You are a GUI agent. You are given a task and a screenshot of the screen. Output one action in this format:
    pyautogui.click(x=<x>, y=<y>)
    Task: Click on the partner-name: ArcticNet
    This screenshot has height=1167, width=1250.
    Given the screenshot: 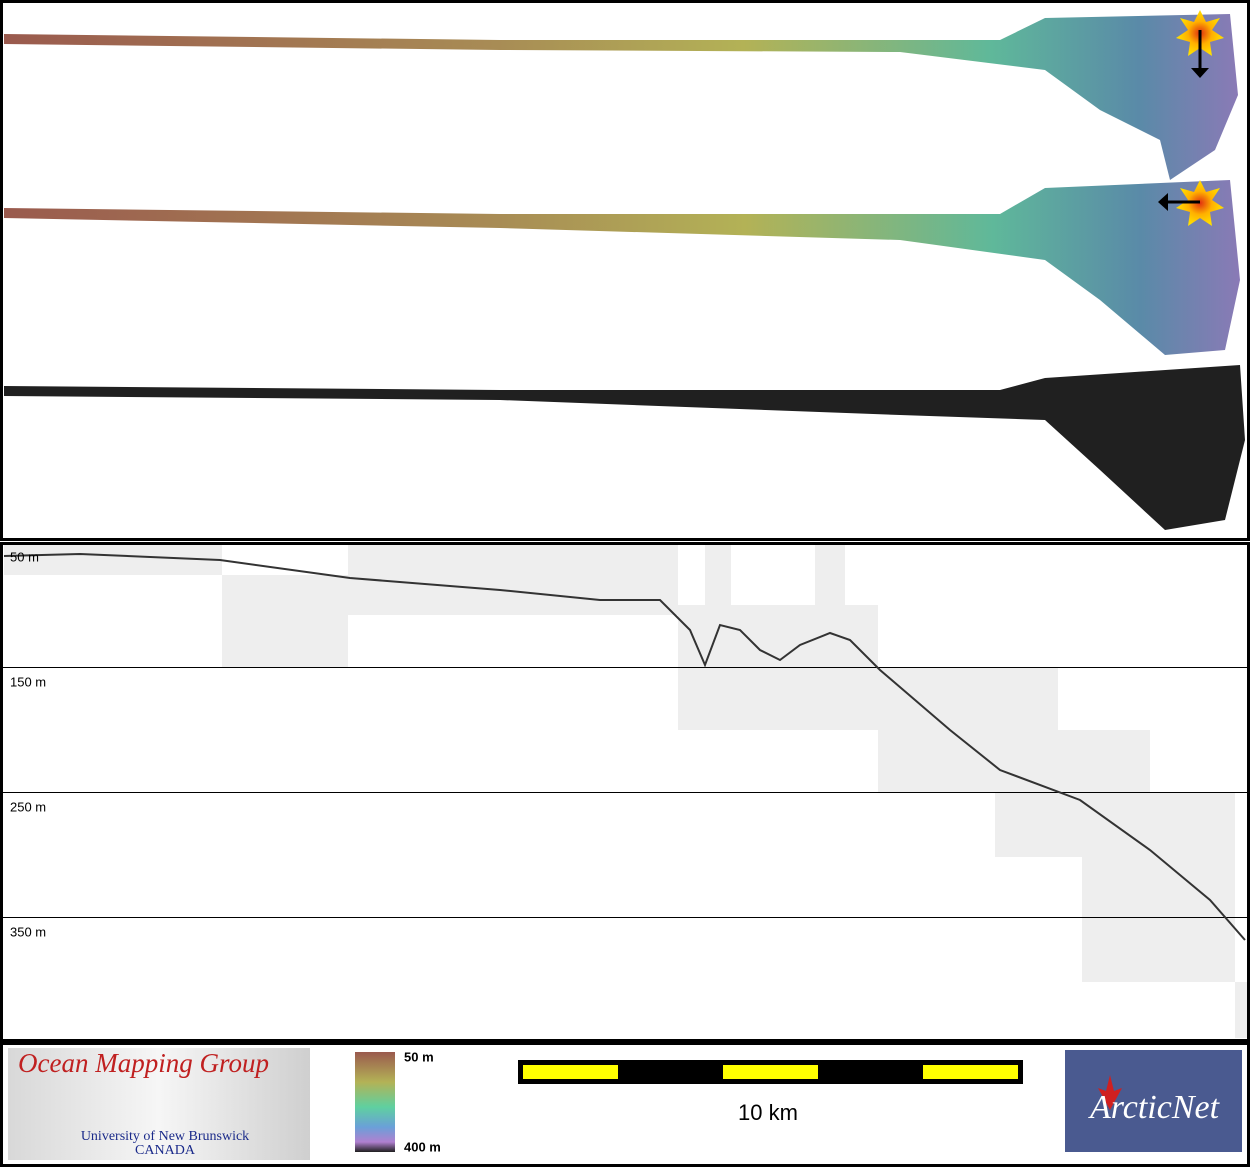 What is the action you would take?
    pyautogui.click(x=1154, y=1107)
    